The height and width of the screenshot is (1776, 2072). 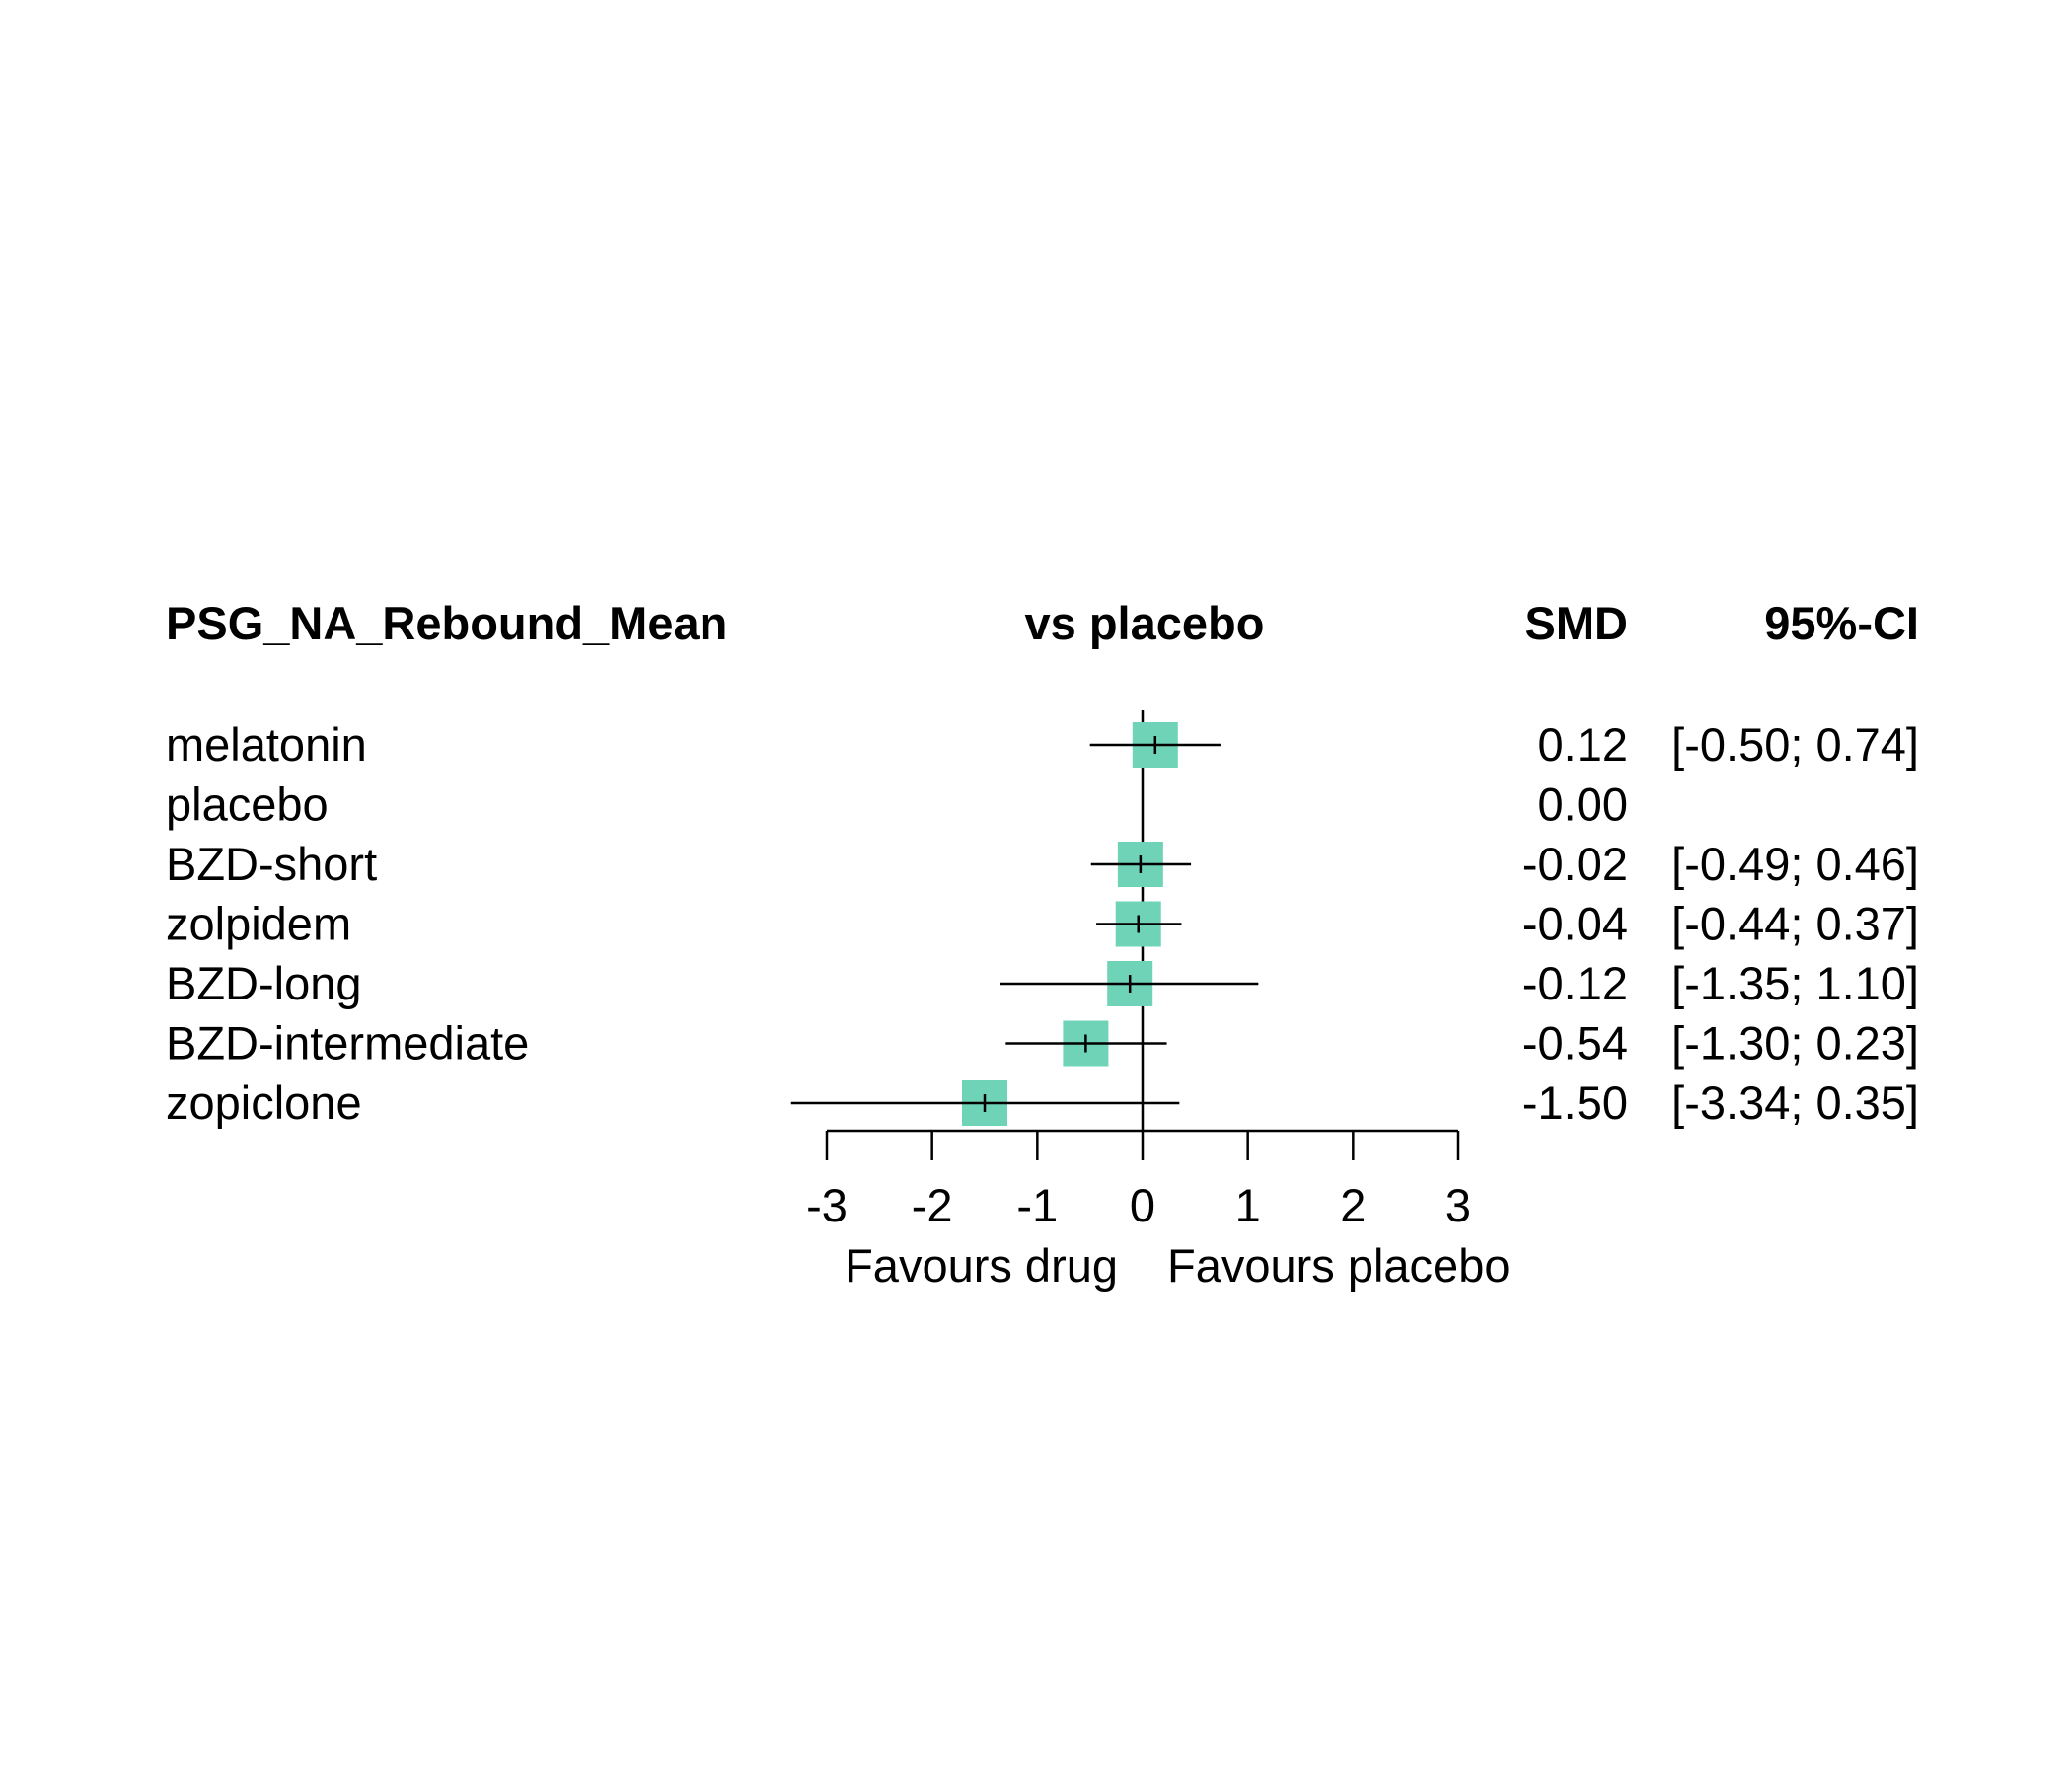 What do you see at coordinates (1575, 1103) in the screenshot?
I see `smd-value-zopiclone: -1.50` at bounding box center [1575, 1103].